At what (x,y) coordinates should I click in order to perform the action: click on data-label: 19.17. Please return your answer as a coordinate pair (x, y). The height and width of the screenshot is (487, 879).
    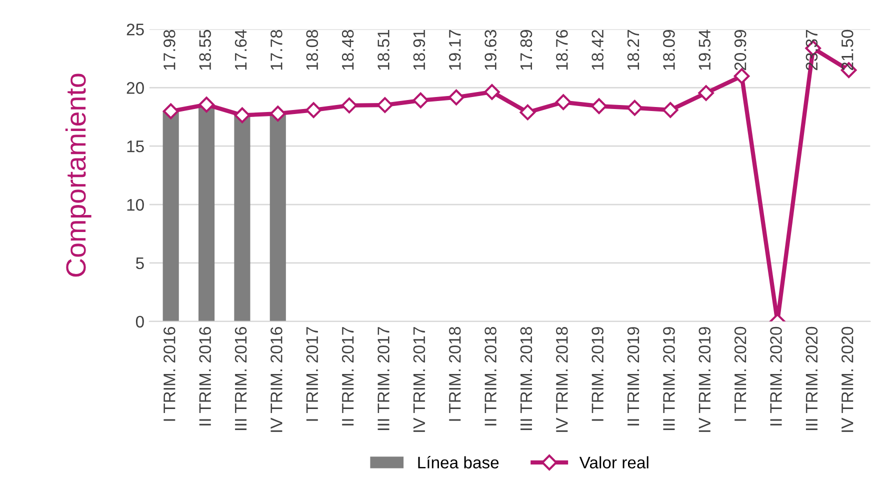
    Looking at the image, I should click on (454, 50).